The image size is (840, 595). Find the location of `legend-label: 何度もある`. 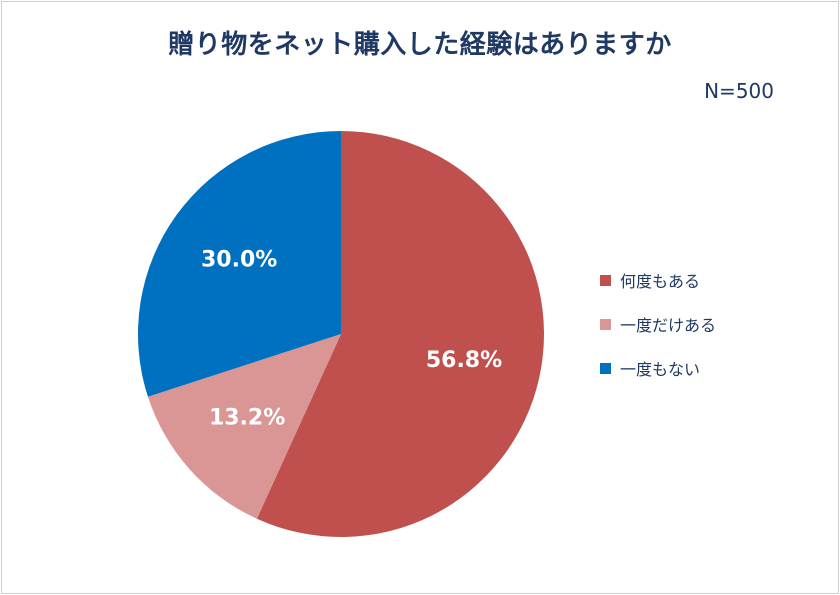

legend-label: 何度もある is located at coordinates (660, 281).